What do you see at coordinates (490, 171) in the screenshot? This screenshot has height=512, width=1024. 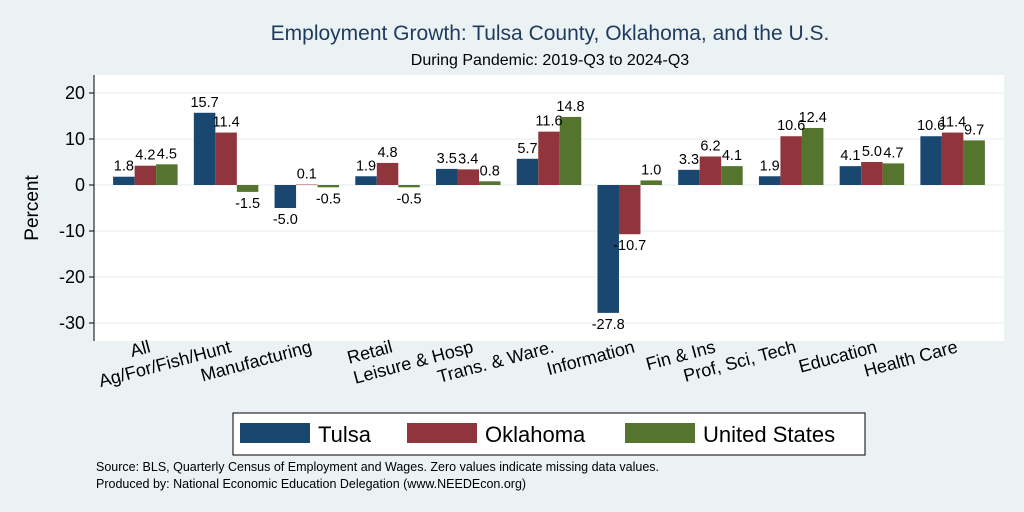 I see `data-label: 0.8` at bounding box center [490, 171].